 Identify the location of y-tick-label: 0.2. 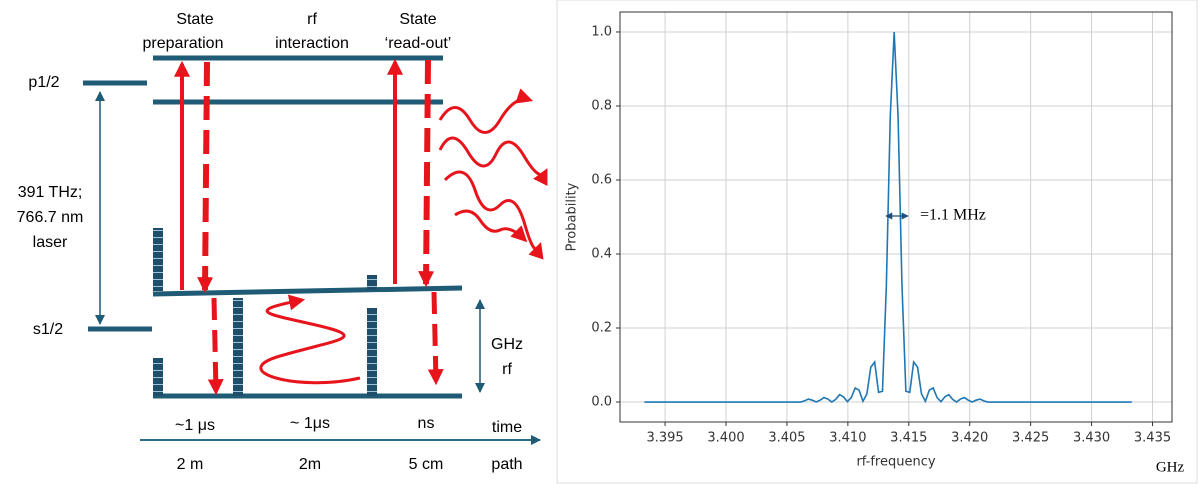
(601, 328).